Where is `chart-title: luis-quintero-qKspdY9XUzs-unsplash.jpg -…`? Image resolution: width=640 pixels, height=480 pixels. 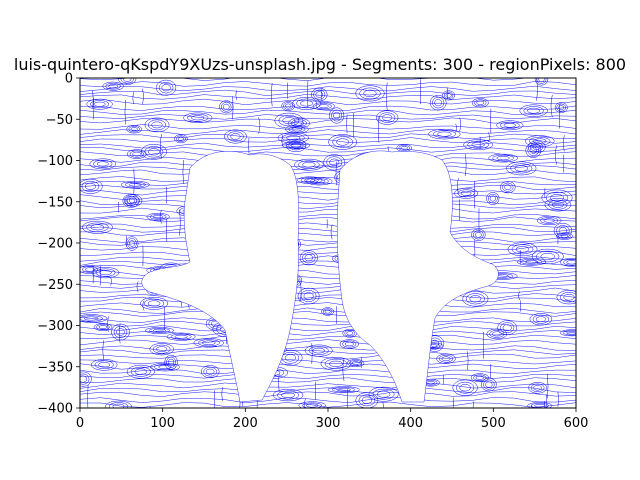 chart-title: luis-quintero-qKspdY9XUzs-unsplash.jpg -… is located at coordinates (320, 64).